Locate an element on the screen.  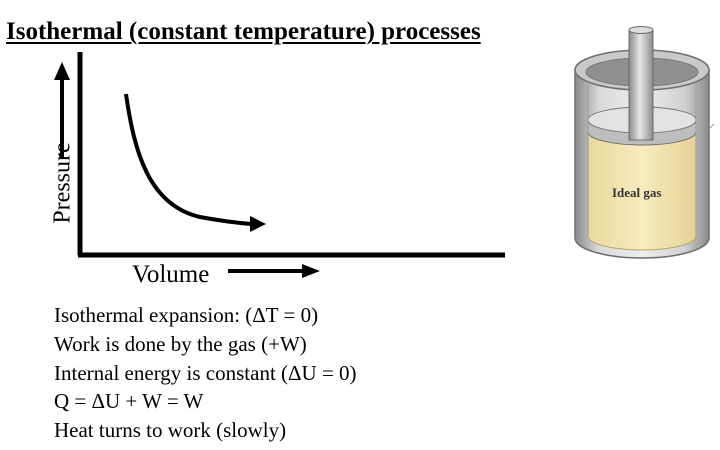
gas-volume is located at coordinates (642, 190).